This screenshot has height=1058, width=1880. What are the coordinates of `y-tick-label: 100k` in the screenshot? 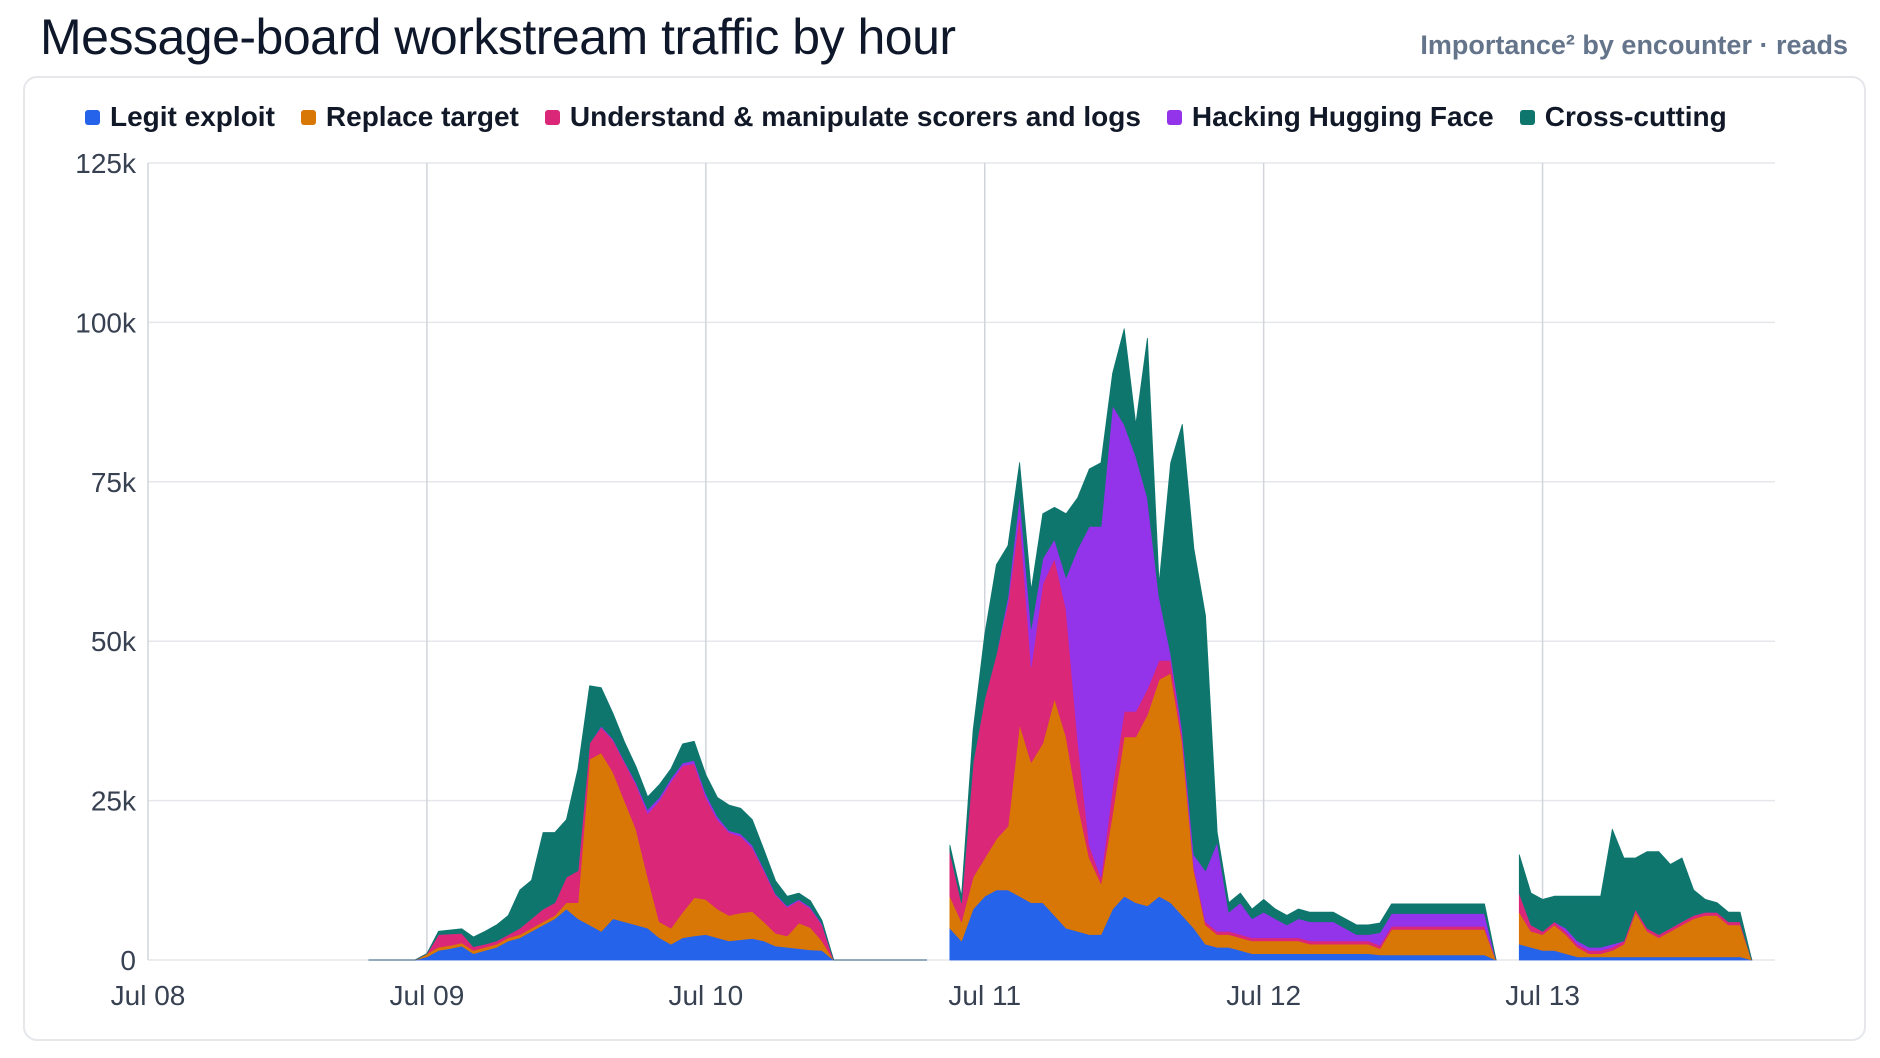 It's located at (106, 322).